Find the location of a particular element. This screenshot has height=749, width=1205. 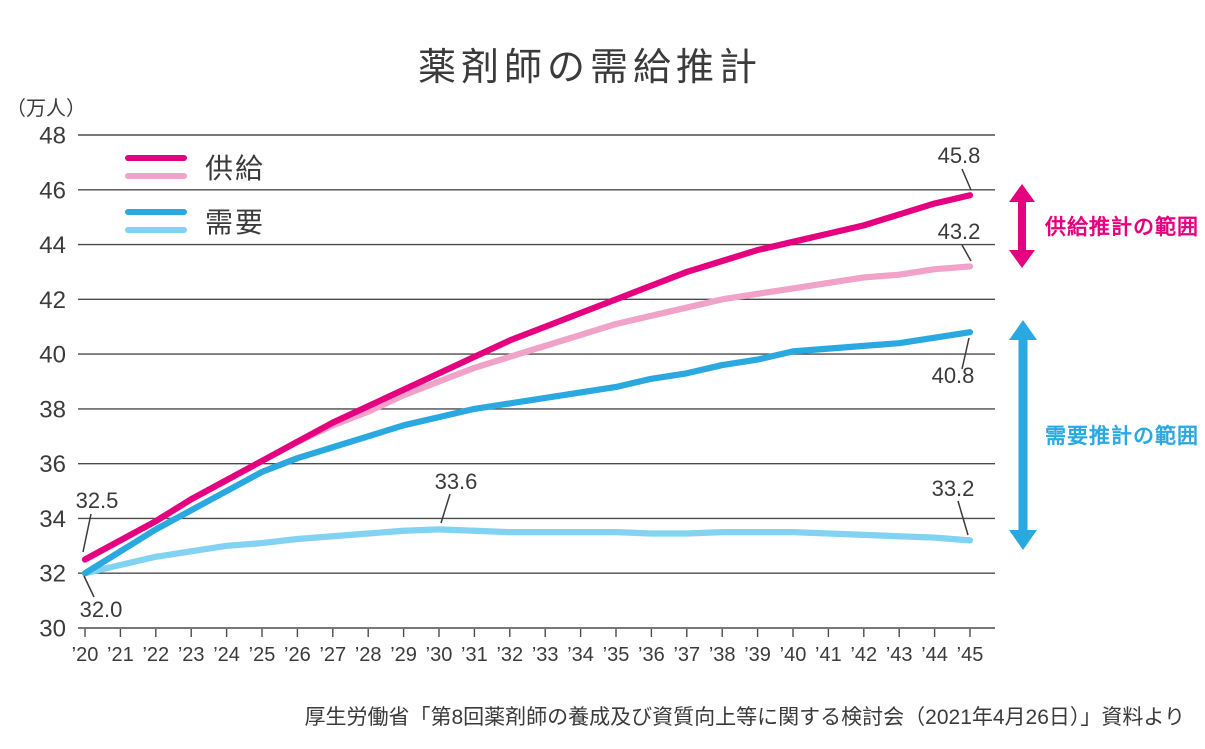

x-tick-label: ’40 is located at coordinates (793, 655).